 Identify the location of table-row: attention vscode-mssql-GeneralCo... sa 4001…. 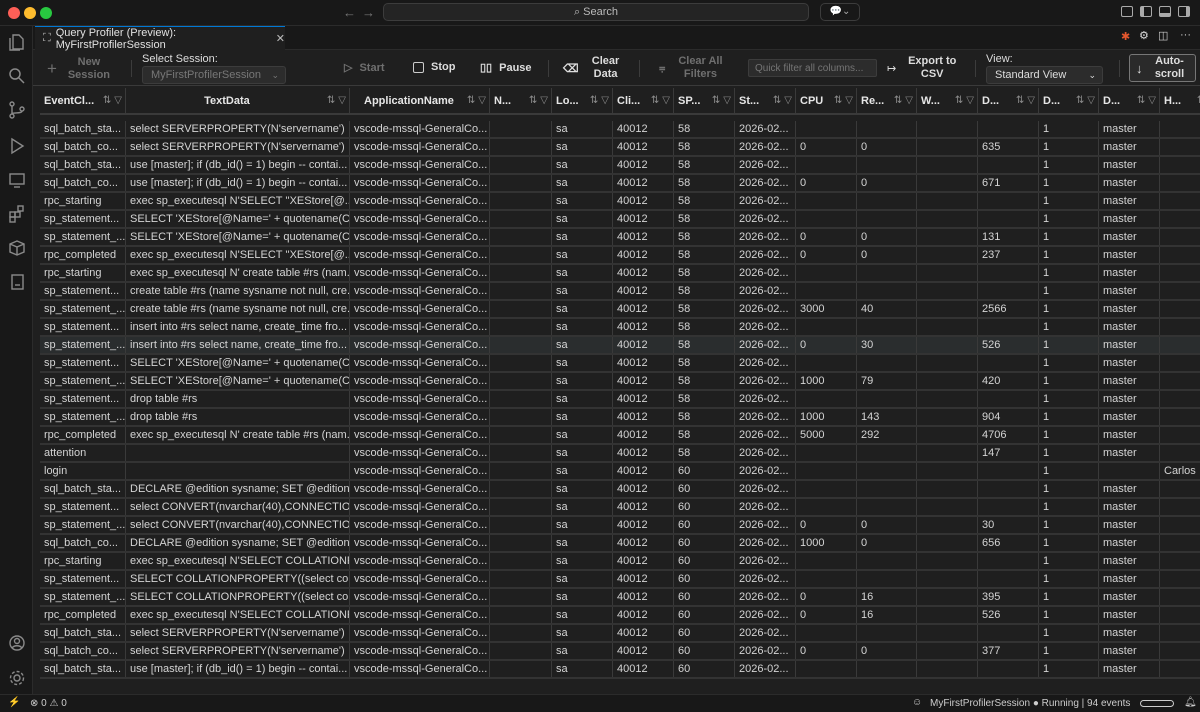
(620, 454).